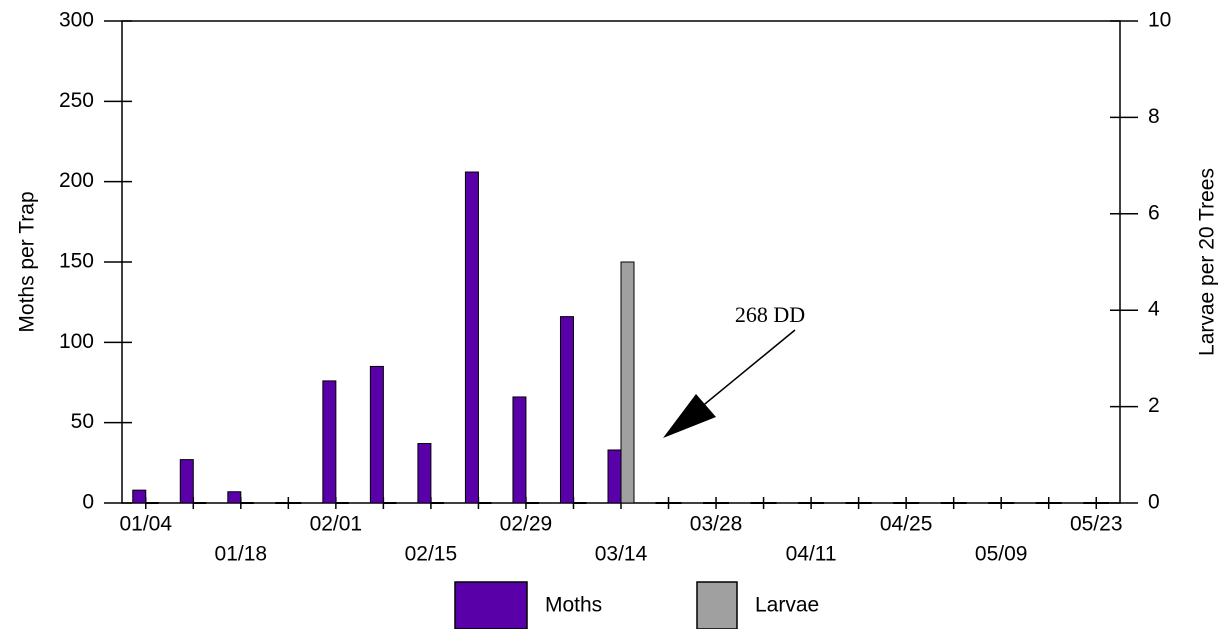 This screenshot has width=1229, height=629. What do you see at coordinates (241, 554) in the screenshot?
I see `x-tick-label: 01/18` at bounding box center [241, 554].